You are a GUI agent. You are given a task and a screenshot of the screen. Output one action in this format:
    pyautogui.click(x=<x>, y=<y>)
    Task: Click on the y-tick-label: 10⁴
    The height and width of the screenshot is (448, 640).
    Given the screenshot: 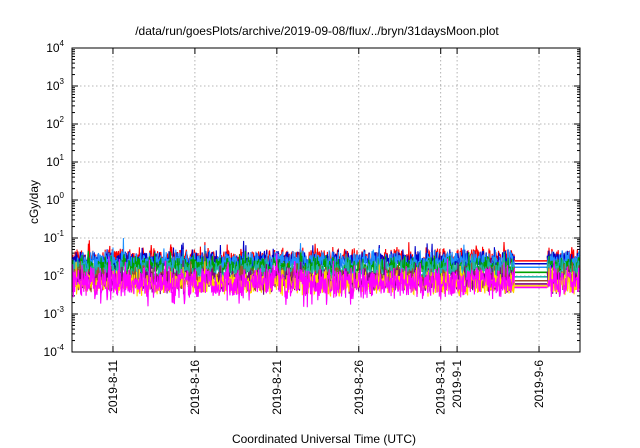 What is the action you would take?
    pyautogui.click(x=55, y=47)
    